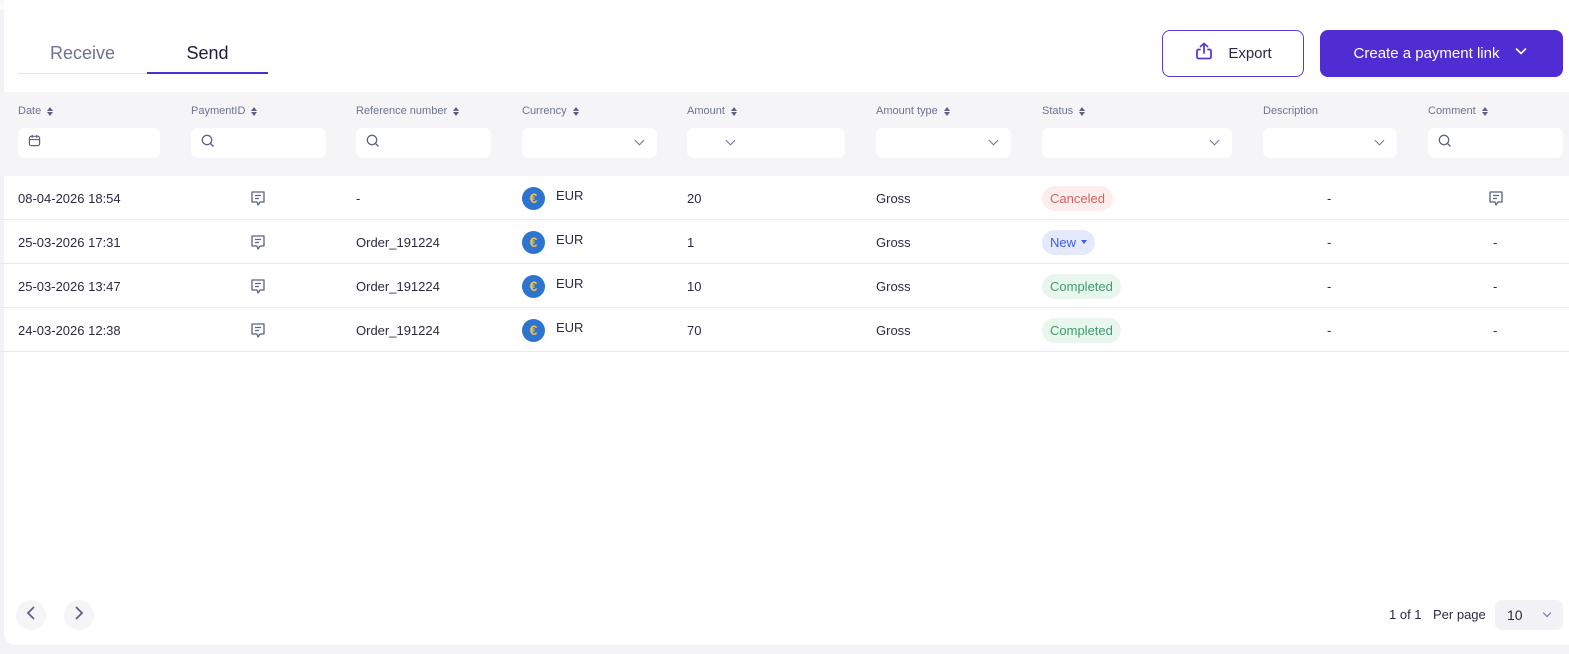 The width and height of the screenshot is (1569, 654). I want to click on amount-filter-select, so click(766, 143).